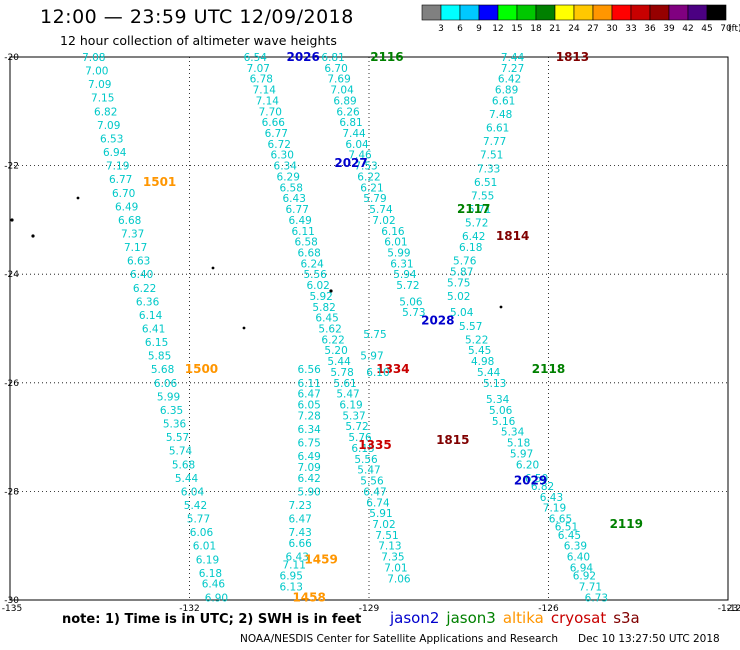 This screenshot has height=650, width=740. Describe the element at coordinates (159, 357) in the screenshot. I see `swh-value: 5.85` at that location.